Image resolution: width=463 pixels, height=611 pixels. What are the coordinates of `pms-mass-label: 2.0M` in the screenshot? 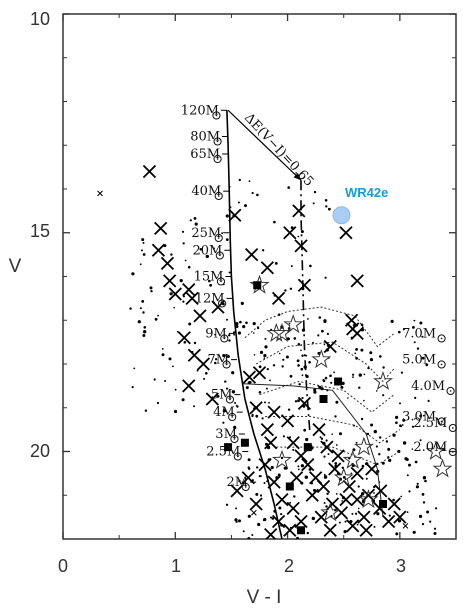 It's located at (430, 447).